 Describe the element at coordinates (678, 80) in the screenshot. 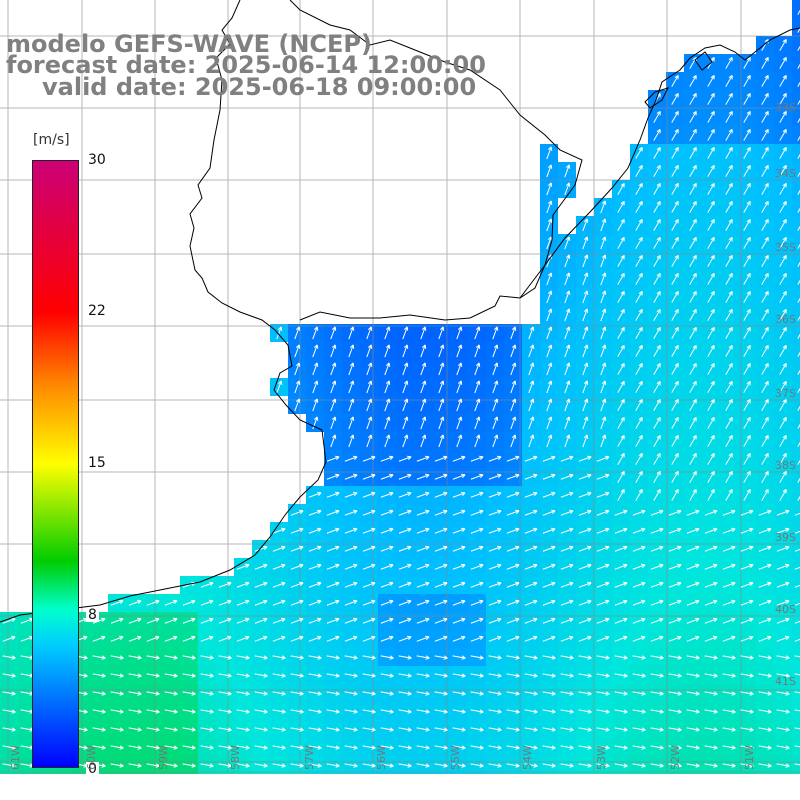

I see `lagoon` at that location.